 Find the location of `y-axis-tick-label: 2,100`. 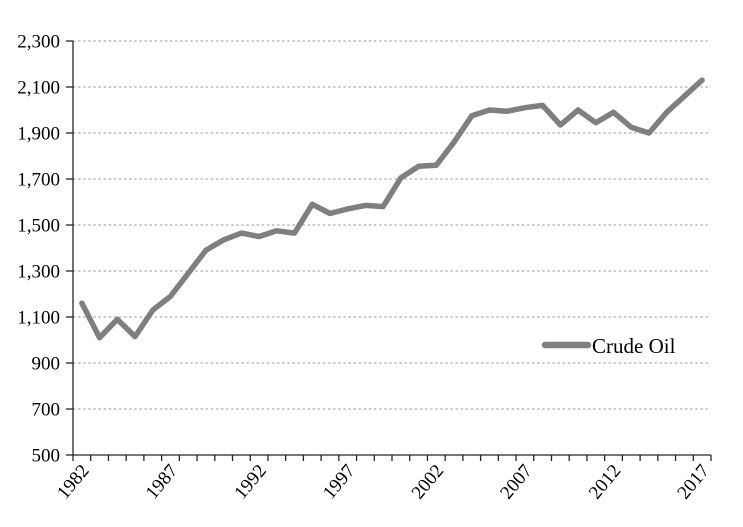

y-axis-tick-label: 2,100 is located at coordinates (38, 88).